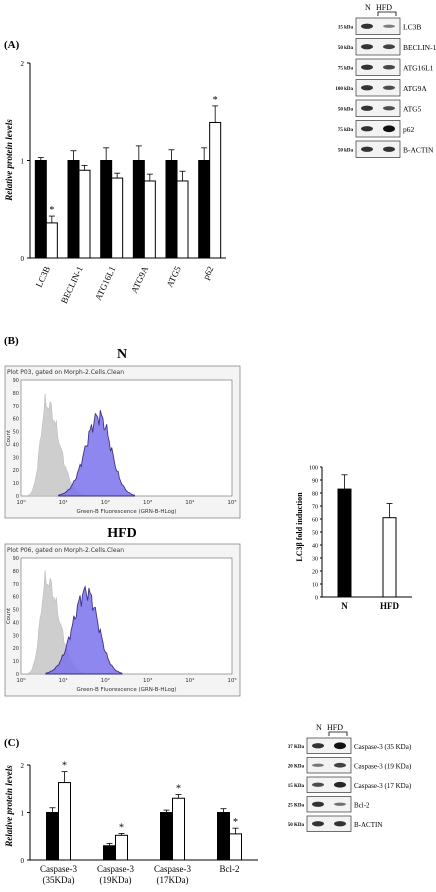 The image size is (436, 892). I want to click on blot-kda-label: 50 KDa, so click(296, 825).